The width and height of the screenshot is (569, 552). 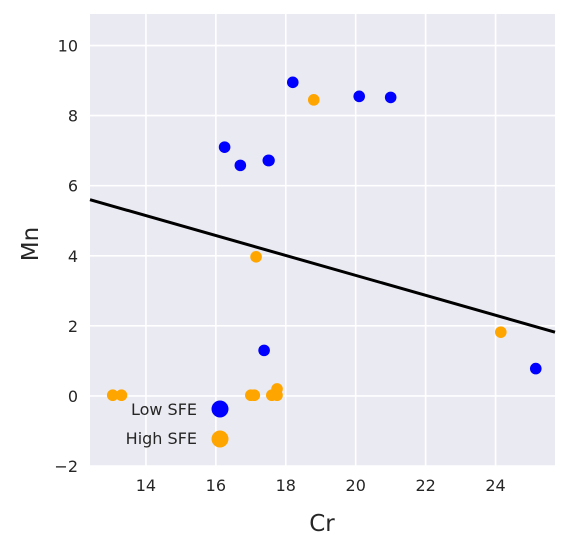 What do you see at coordinates (220, 439) in the screenshot?
I see `legend-marker-high-sfe` at bounding box center [220, 439].